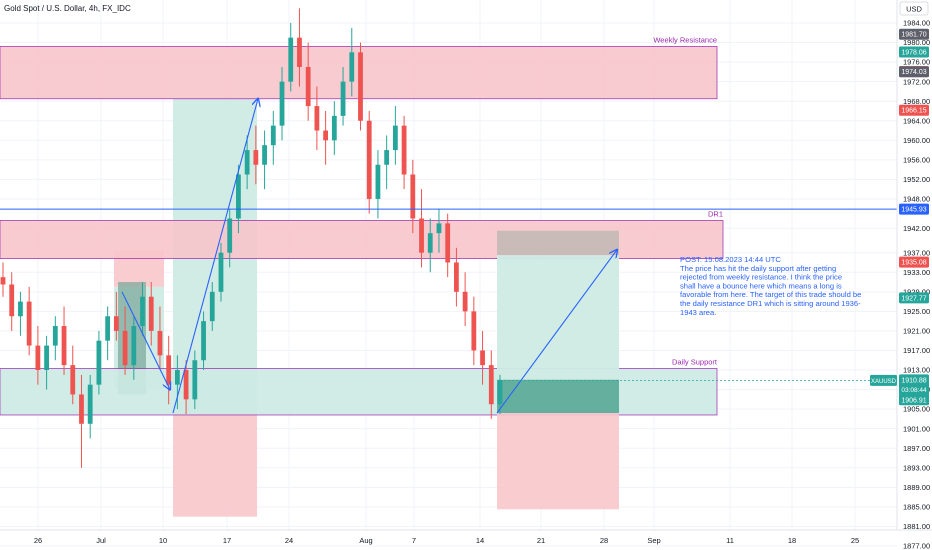  I want to click on y-tick-label: 1893.00, so click(916, 467).